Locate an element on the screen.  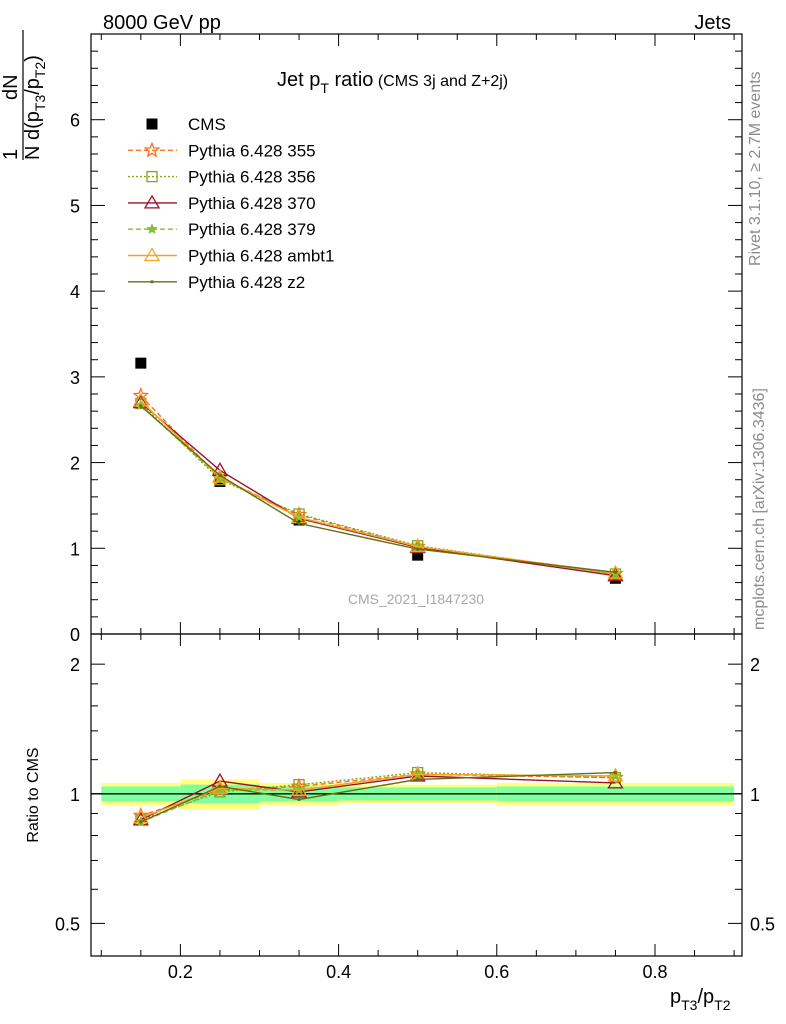
main-series-p370 is located at coordinates (378, 488).